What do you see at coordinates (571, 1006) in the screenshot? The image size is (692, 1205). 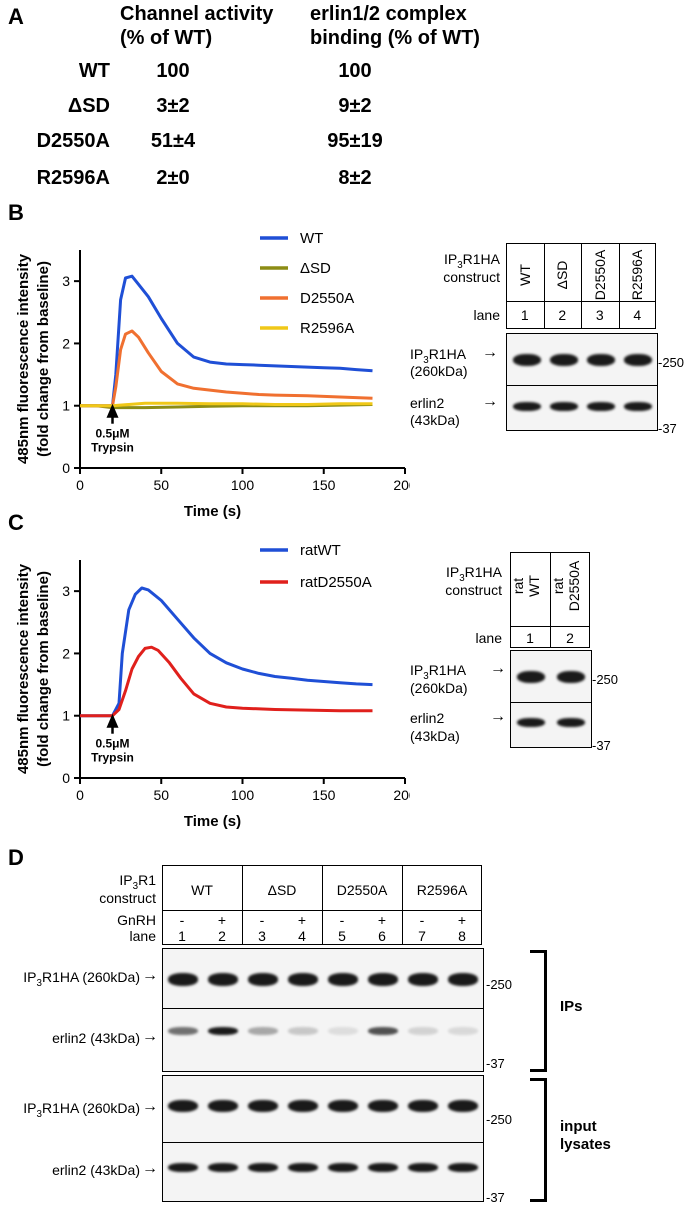 I see `bracket-label: IPs` at bounding box center [571, 1006].